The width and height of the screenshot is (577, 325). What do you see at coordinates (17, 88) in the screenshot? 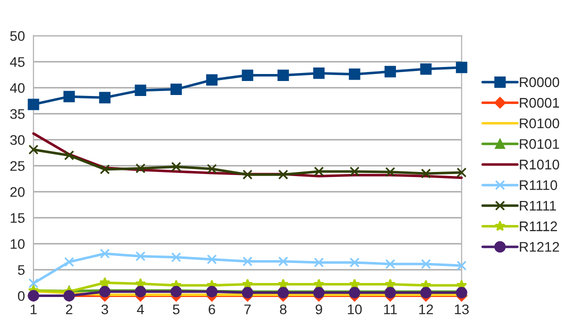
I see `y-tick-label: 40` at bounding box center [17, 88].